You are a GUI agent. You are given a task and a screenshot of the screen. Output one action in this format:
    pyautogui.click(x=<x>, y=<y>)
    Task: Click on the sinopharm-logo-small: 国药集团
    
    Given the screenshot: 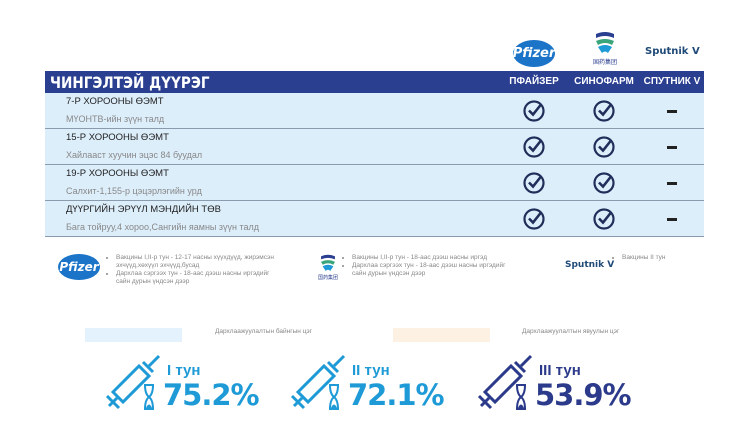 What is the action you would take?
    pyautogui.click(x=328, y=267)
    